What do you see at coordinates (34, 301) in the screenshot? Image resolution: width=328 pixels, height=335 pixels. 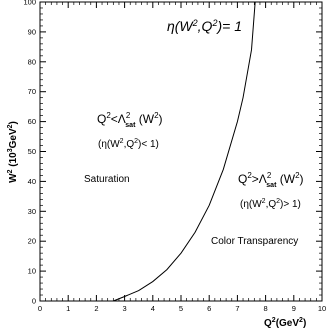 I see `y-tick-label: 0` at bounding box center [34, 301].